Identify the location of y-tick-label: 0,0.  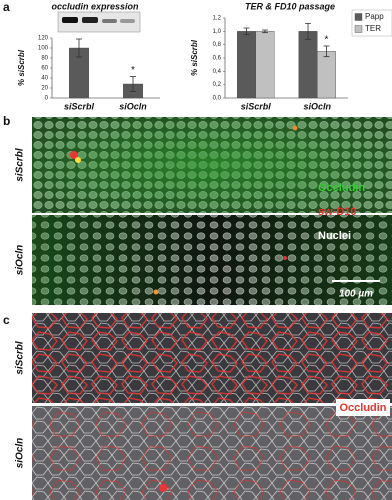
(217, 99).